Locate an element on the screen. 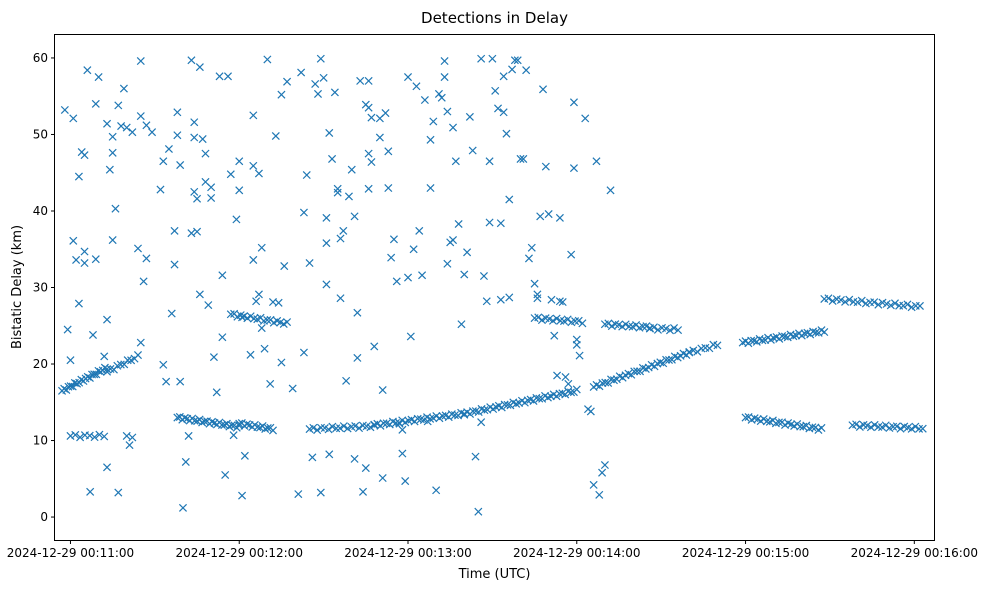 This screenshot has height=590, width=986. y-axis: 0 10 20 30 40 50 60 is located at coordinates (44, 287).